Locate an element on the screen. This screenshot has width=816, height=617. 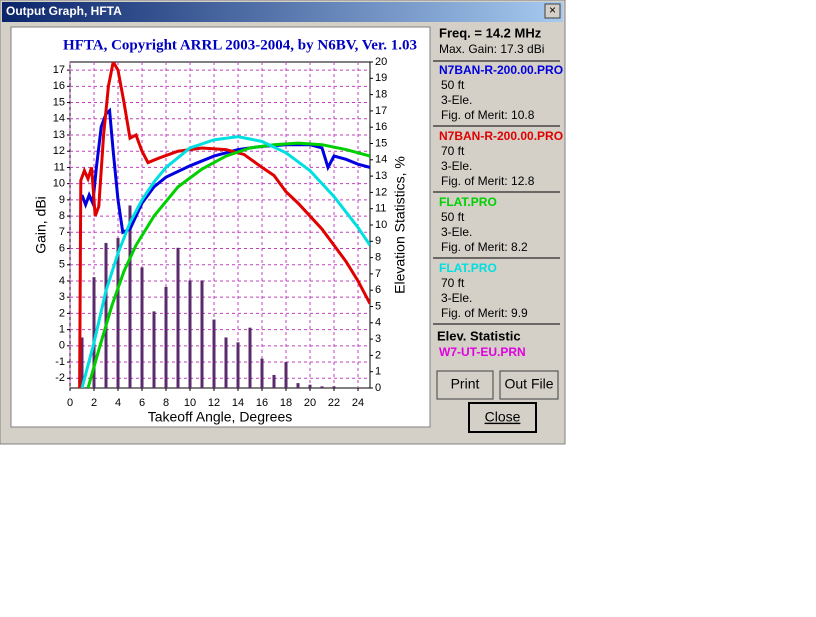
legend-merit: Fig. of Merit: 12.8 is located at coordinates (488, 181).